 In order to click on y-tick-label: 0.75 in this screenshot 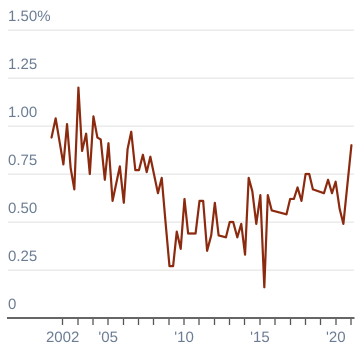, I will do `click(23, 161)`.